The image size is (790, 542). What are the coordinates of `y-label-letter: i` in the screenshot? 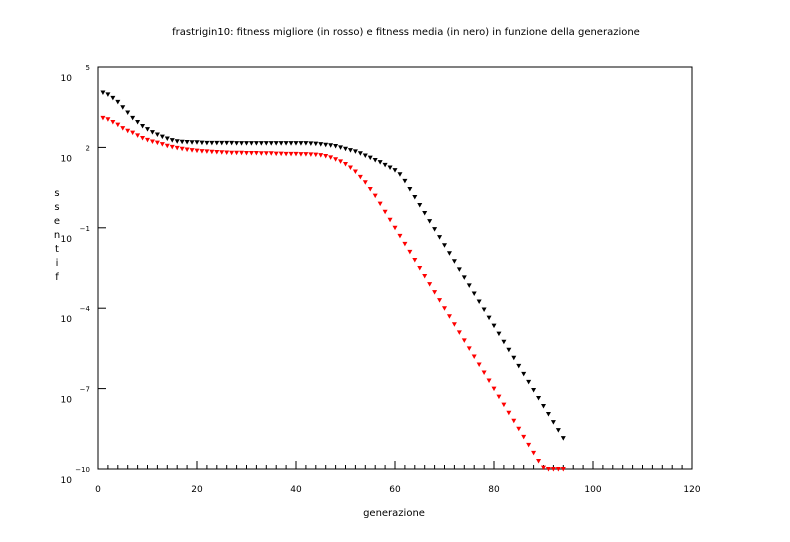 It's located at (57, 263).